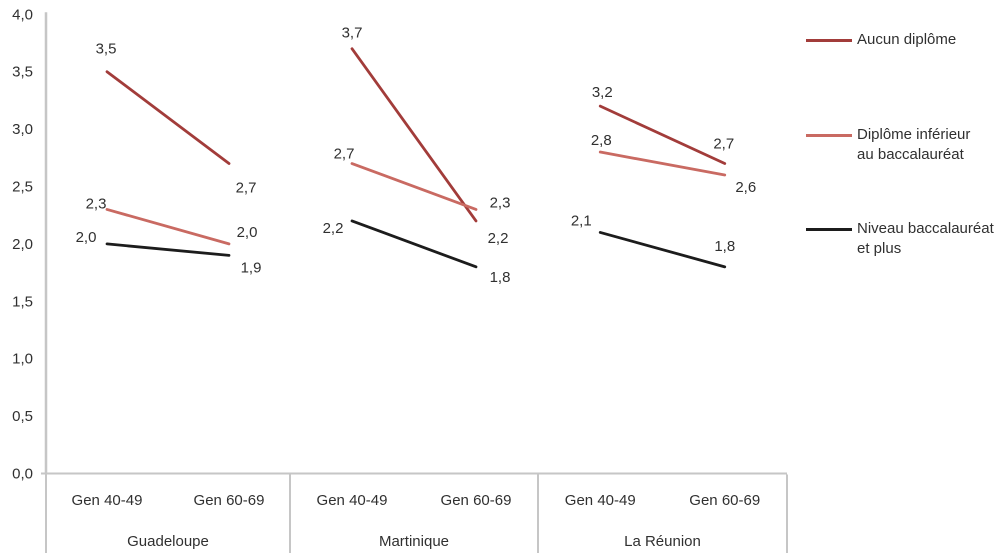  Describe the element at coordinates (352, 33) in the screenshot. I see `data-label: 3,7` at that location.